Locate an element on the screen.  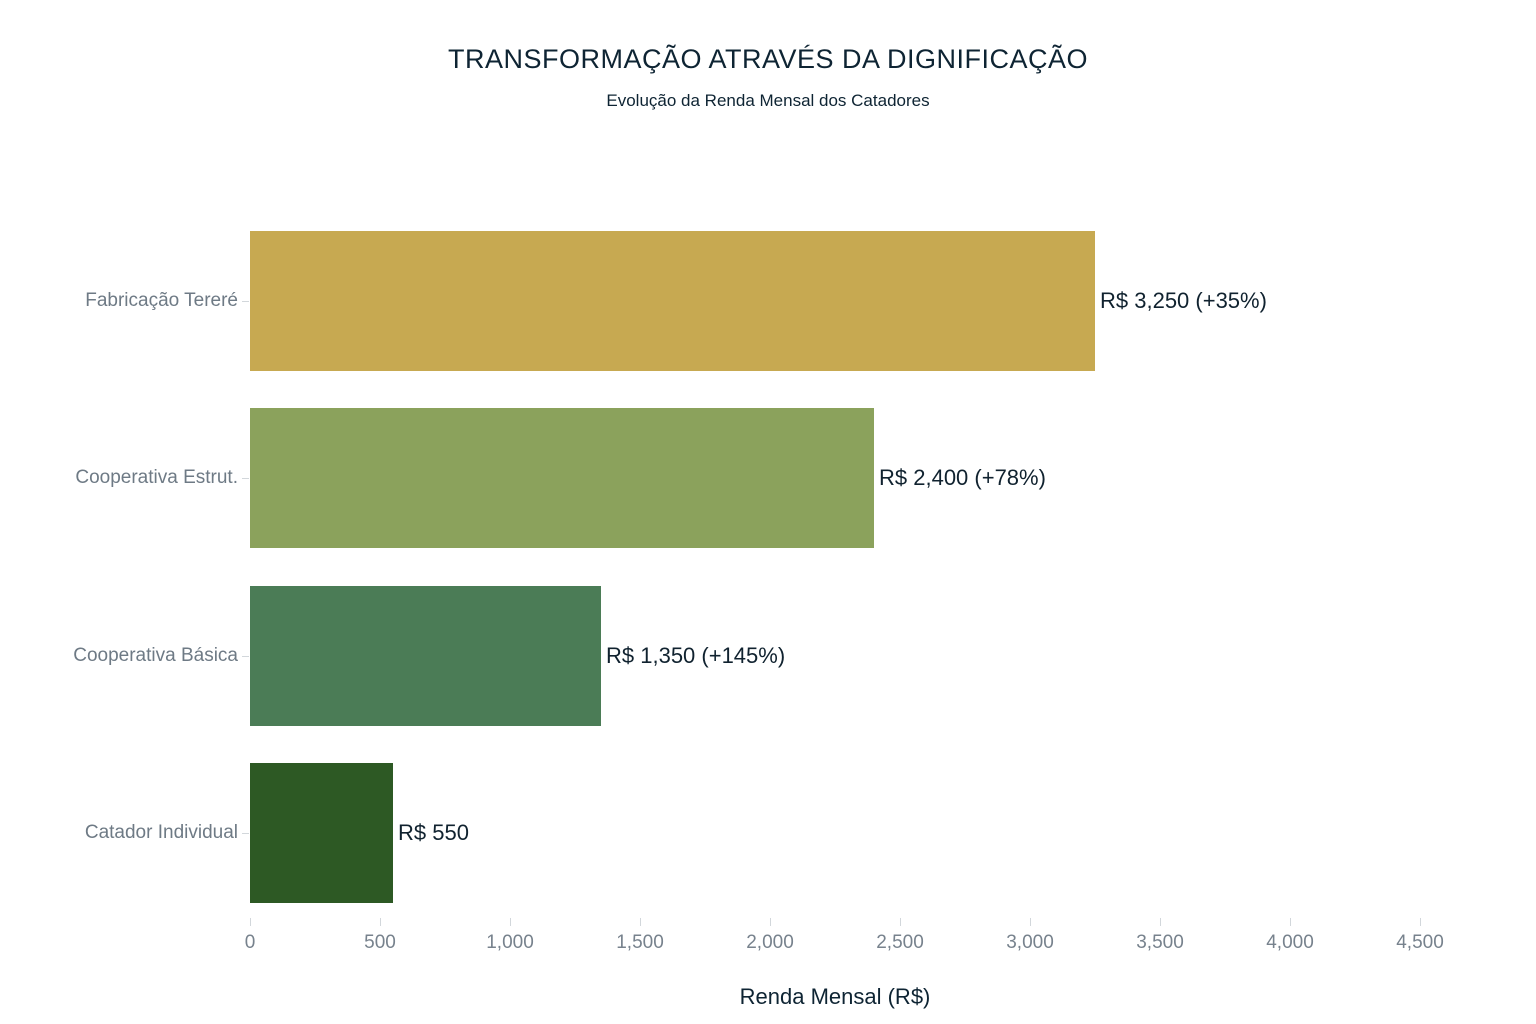
bar-value-label: R$ 2,400 (+78%) is located at coordinates (962, 478).